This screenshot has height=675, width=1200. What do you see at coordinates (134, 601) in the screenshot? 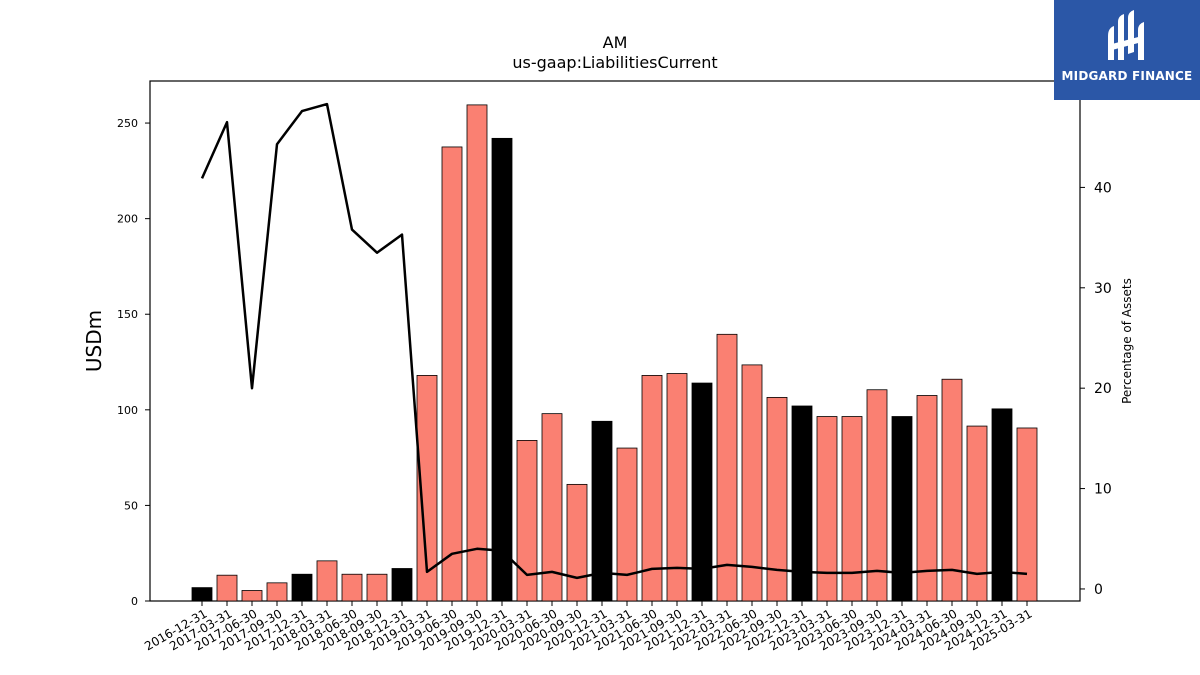
I see `y-tick-label: 0` at bounding box center [134, 601].